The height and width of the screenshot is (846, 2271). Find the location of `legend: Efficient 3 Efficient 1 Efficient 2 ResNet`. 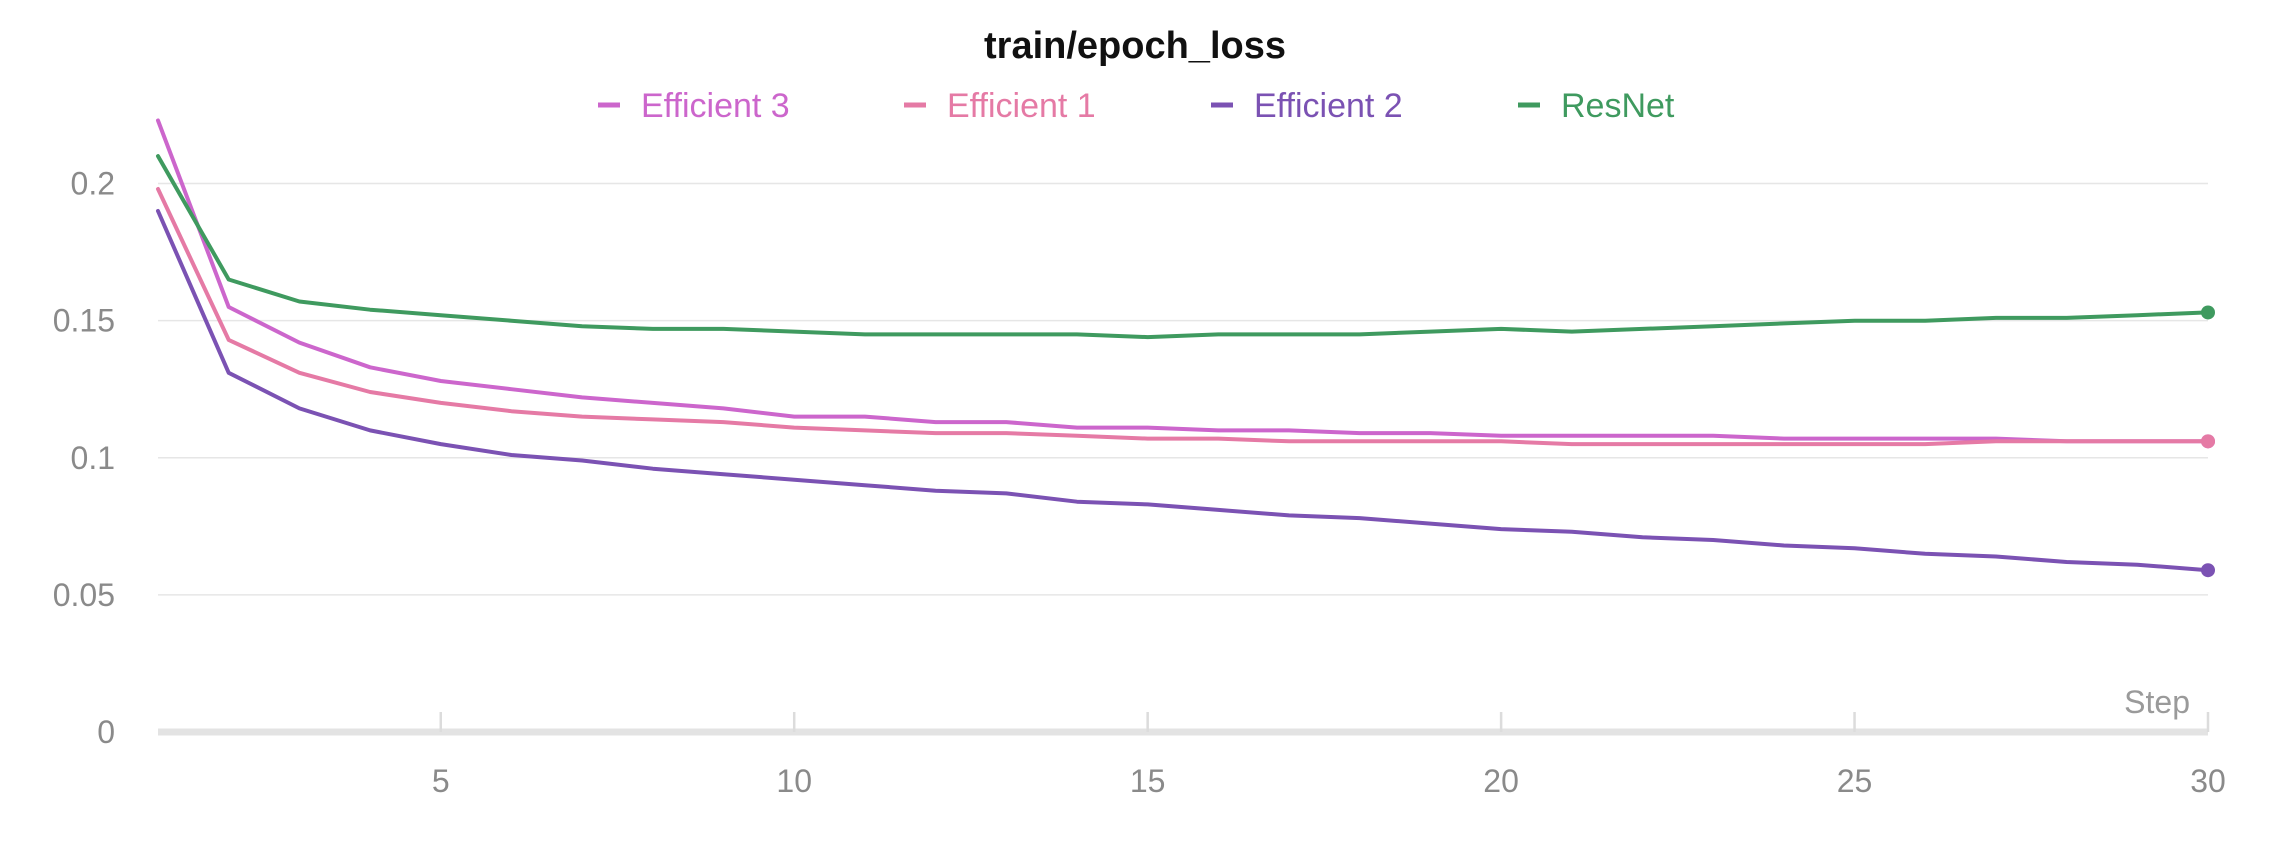

legend: Efficient 3 Efficient 1 Efficient 2 ResNet is located at coordinates (1136, 106).